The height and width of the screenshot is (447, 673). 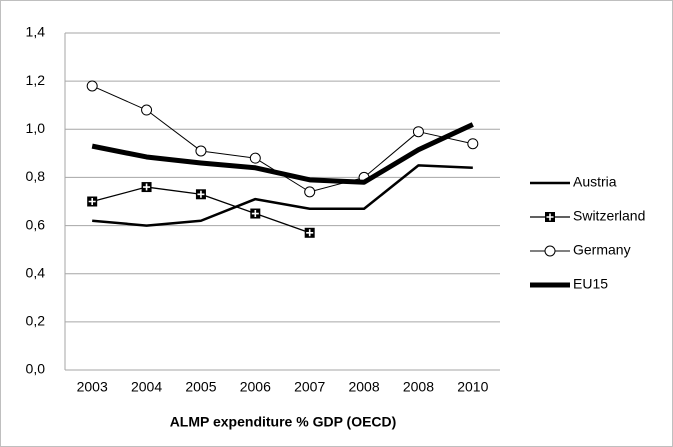 I want to click on x-tick-label: 2006, so click(x=255, y=387).